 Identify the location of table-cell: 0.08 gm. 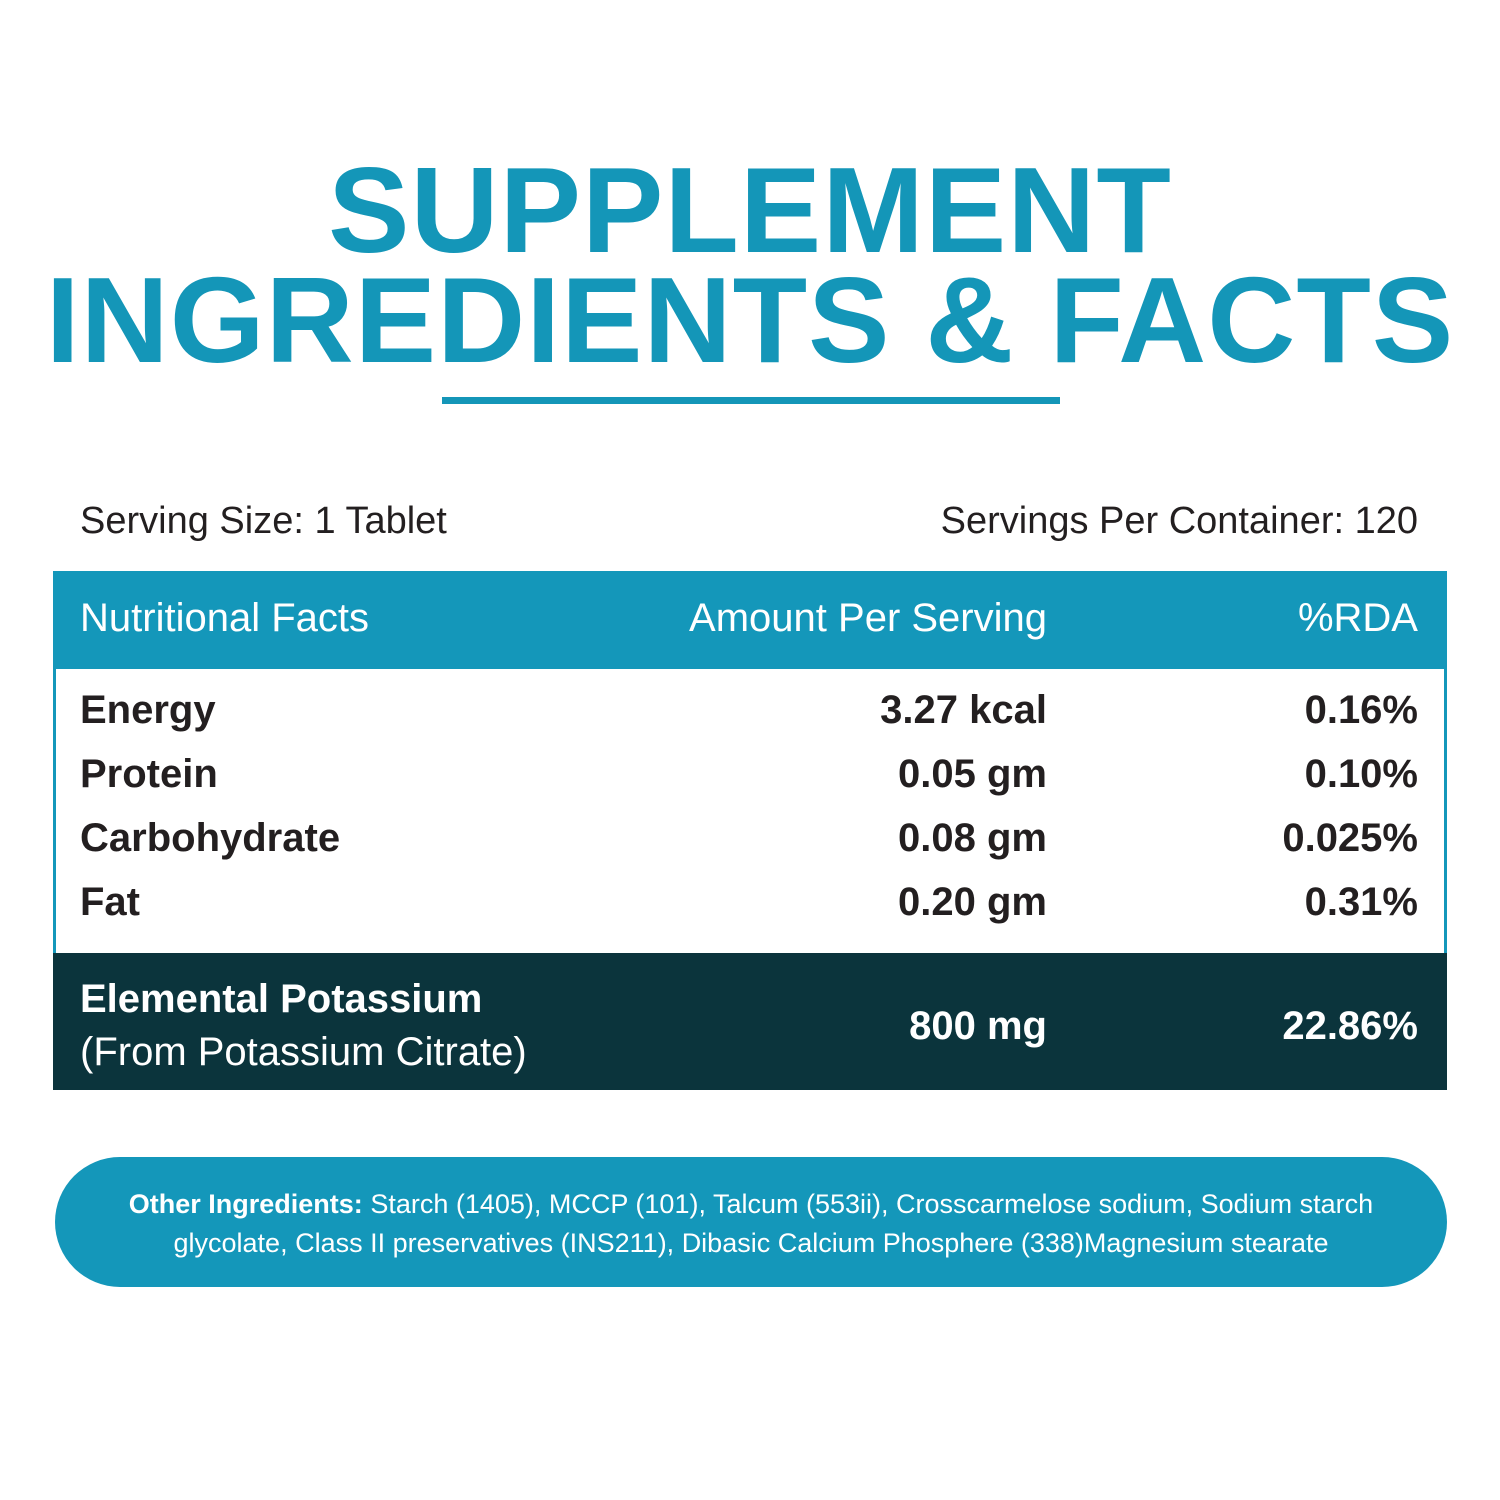
(972, 838).